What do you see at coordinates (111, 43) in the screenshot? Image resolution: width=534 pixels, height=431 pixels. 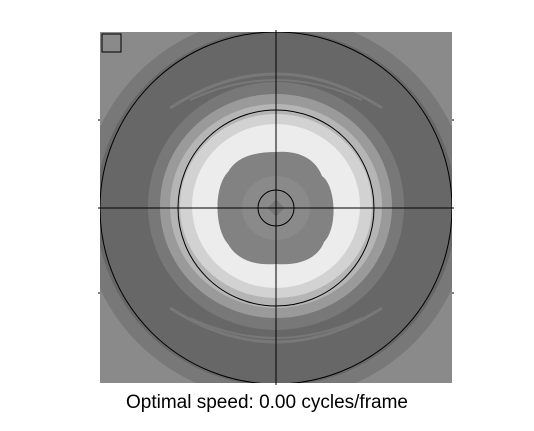 I see `corner-box-icon` at bounding box center [111, 43].